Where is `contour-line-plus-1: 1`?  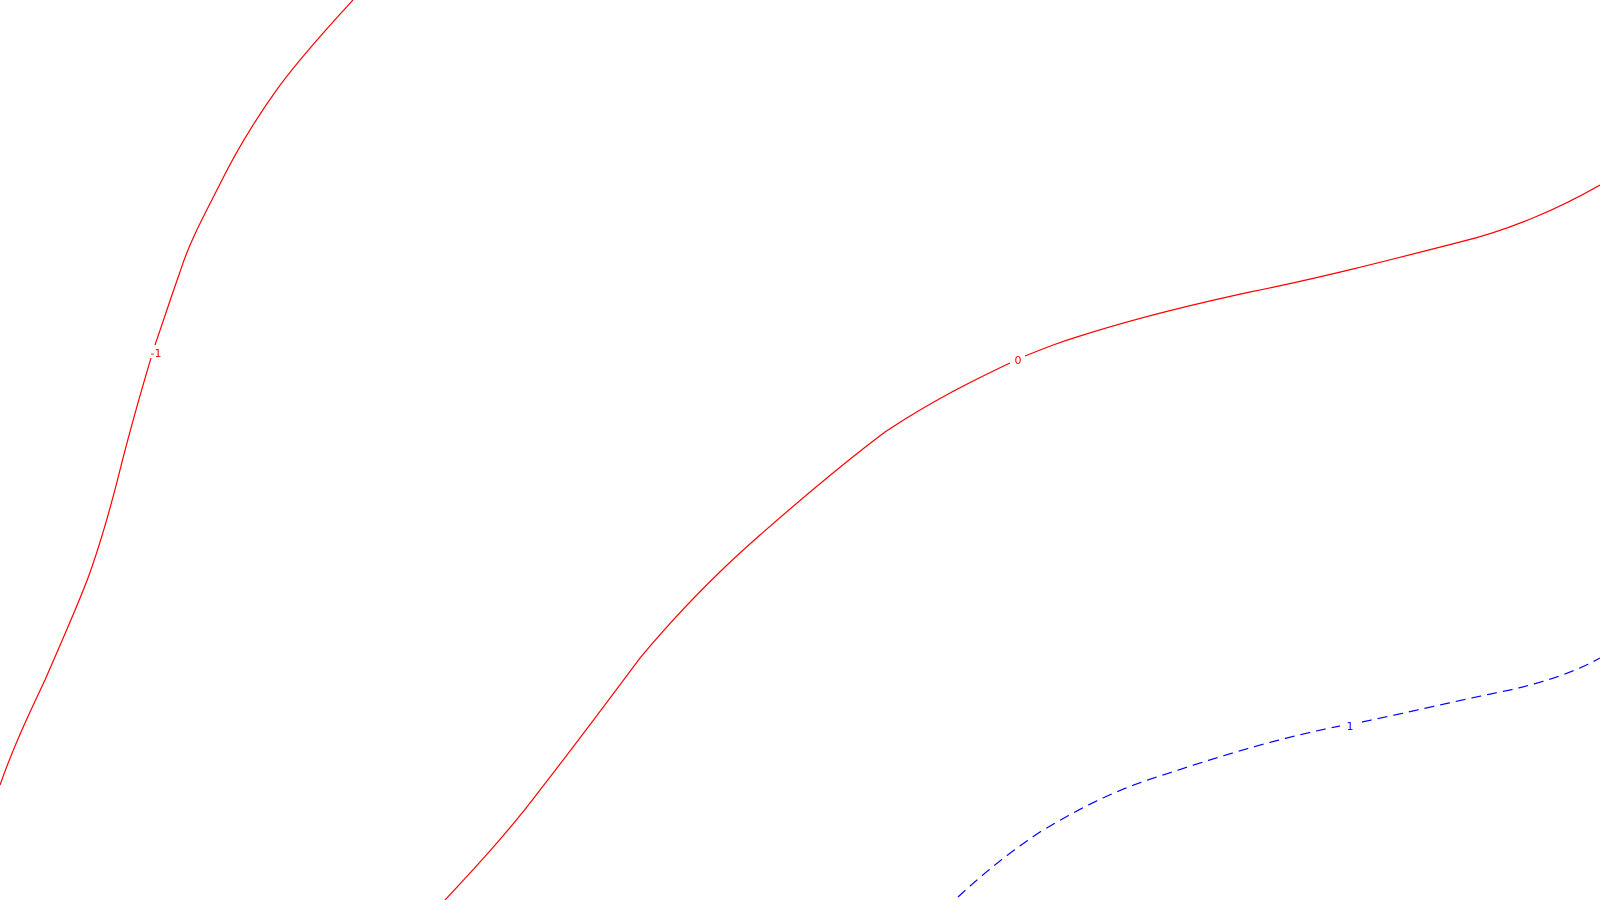 contour-line-plus-1: 1 is located at coordinates (1278, 777).